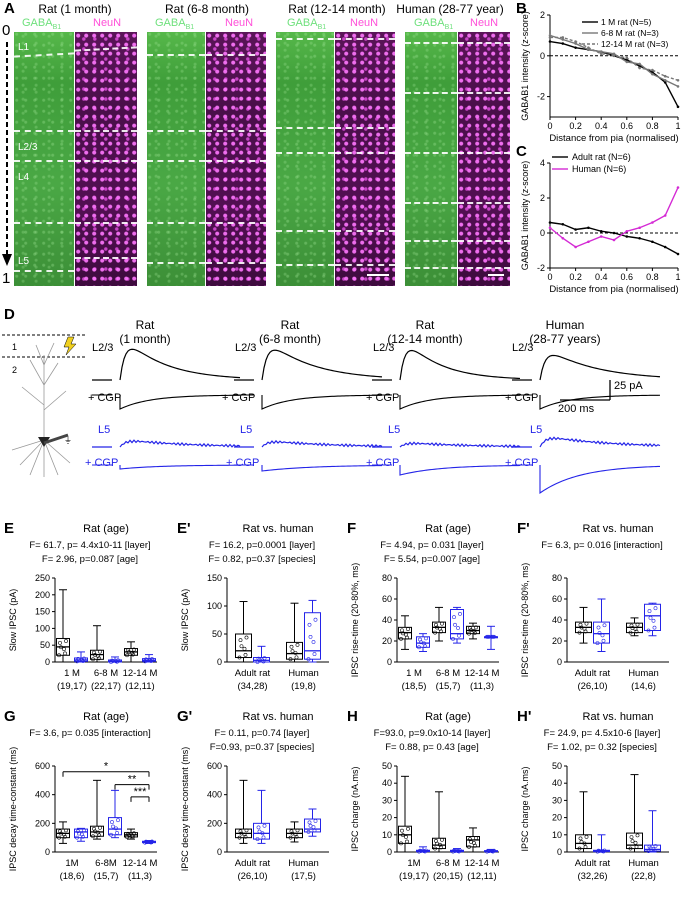  I want to click on panelA-title-2: Rat (6-8 month), so click(207, 9).